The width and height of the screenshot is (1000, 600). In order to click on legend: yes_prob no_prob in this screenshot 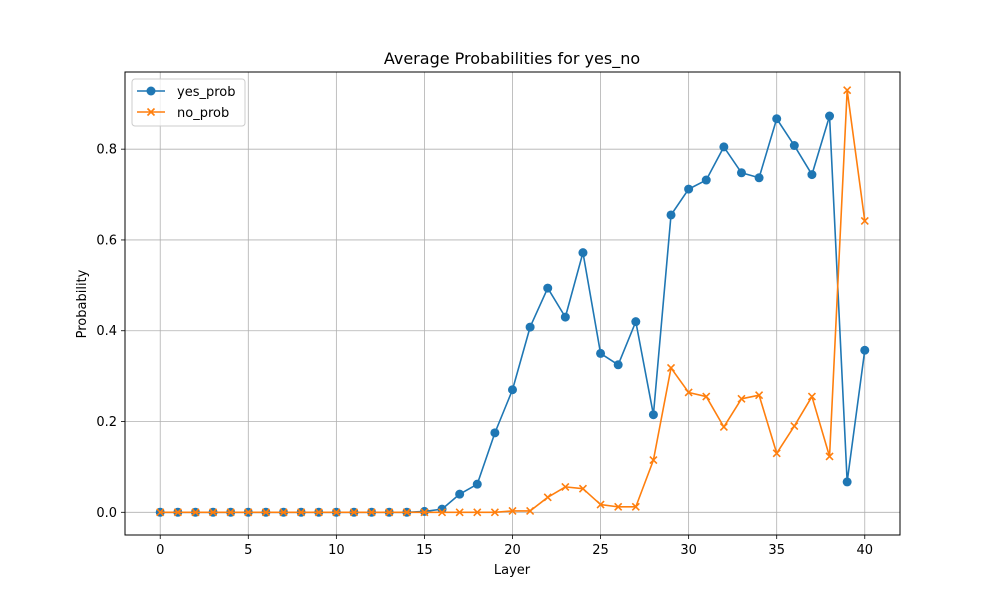, I will do `click(188, 102)`.